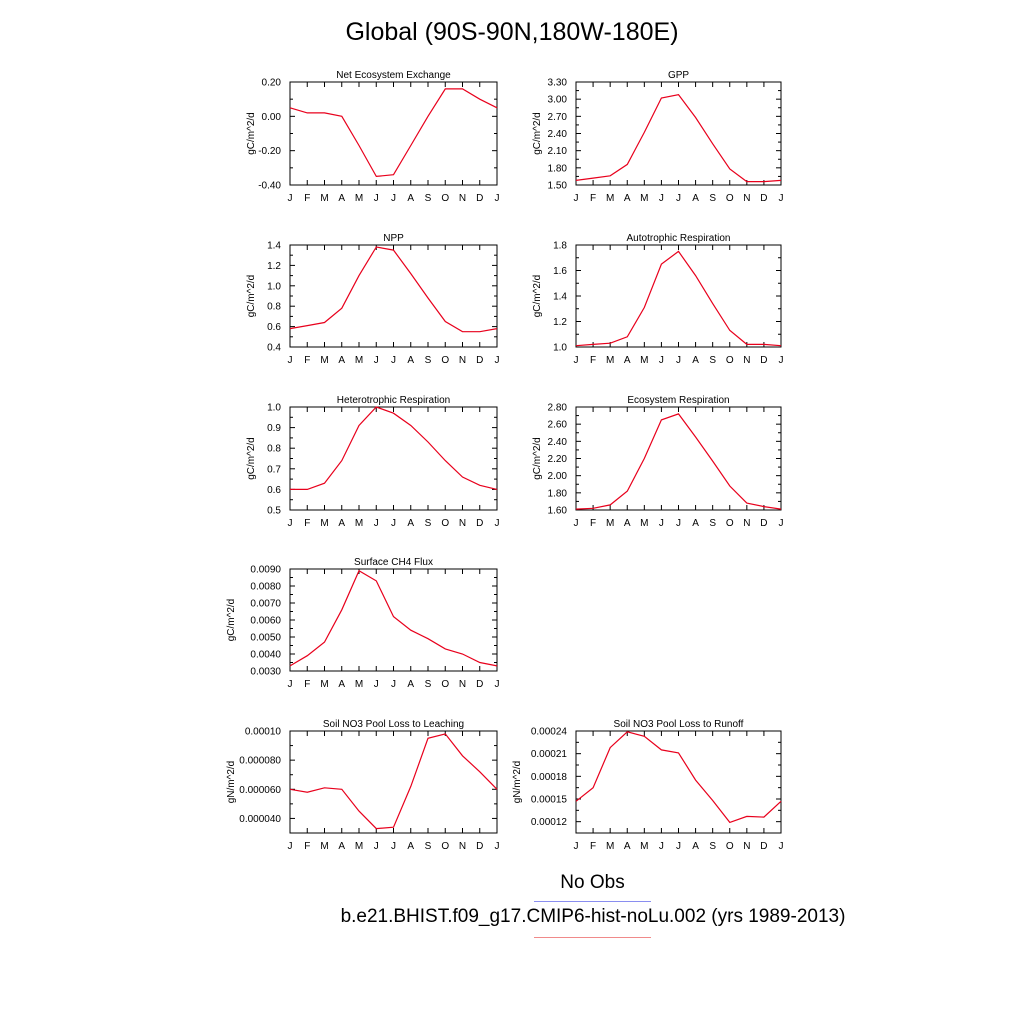 Image resolution: width=1024 pixels, height=1024 pixels. I want to click on panel-title: Surface CH4 Flux, so click(393, 562).